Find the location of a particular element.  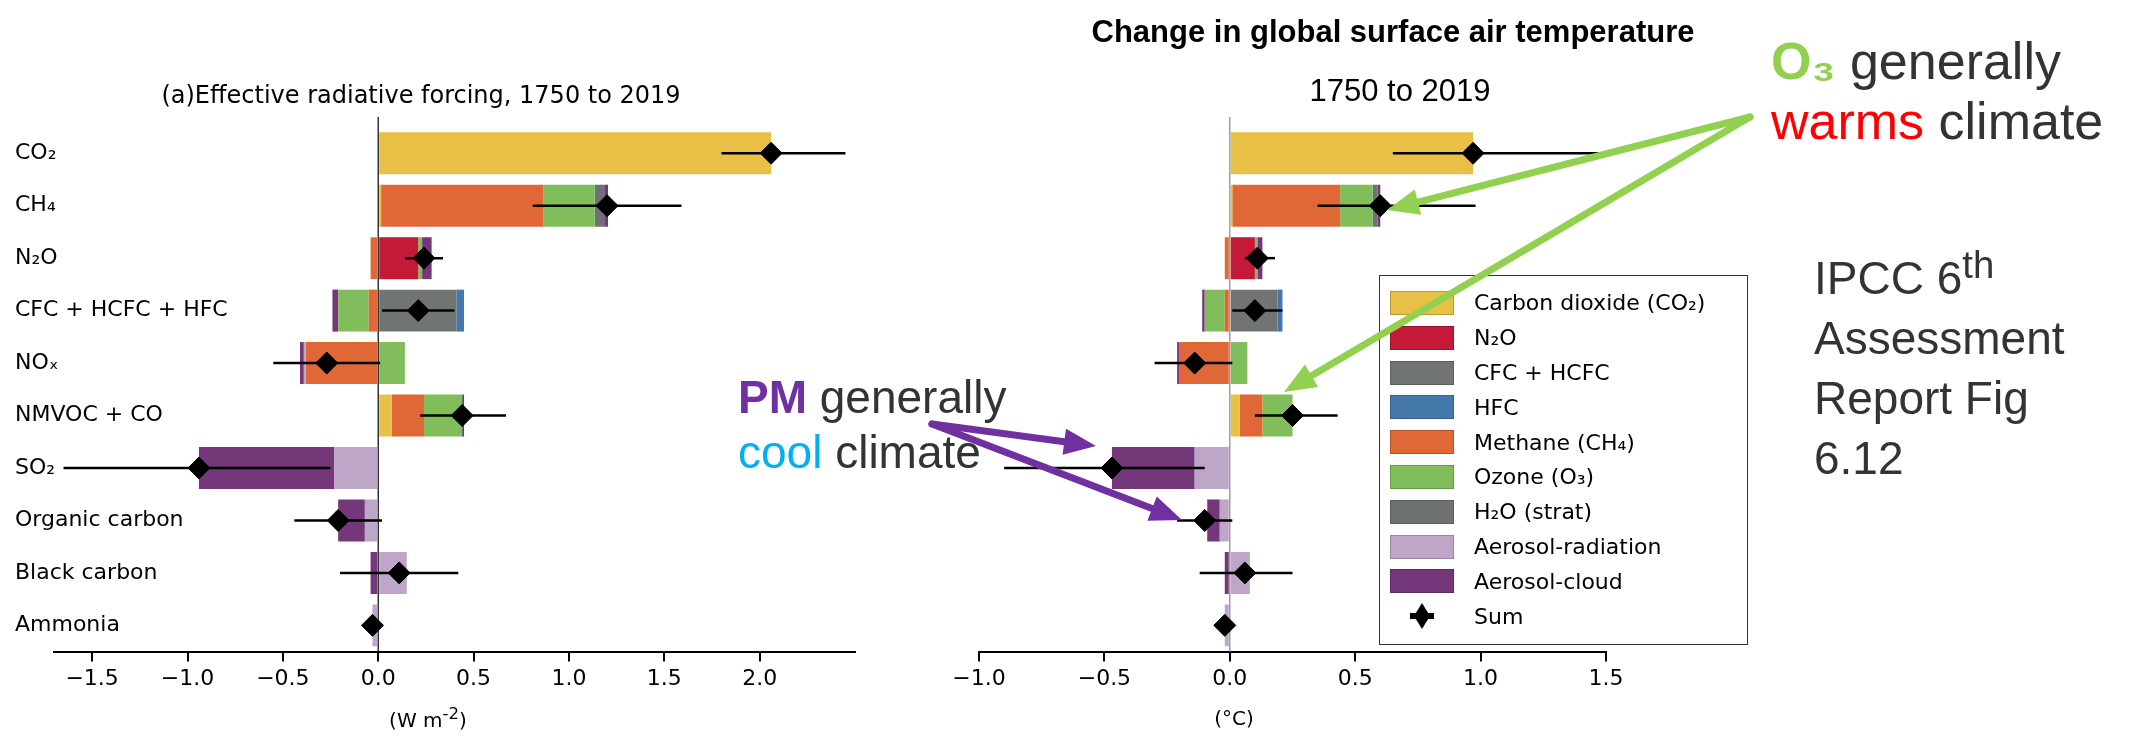

text: IPCC 6$^{th}$ Assessment Report Fig 6.12 is located at coordinates (1940, 364).